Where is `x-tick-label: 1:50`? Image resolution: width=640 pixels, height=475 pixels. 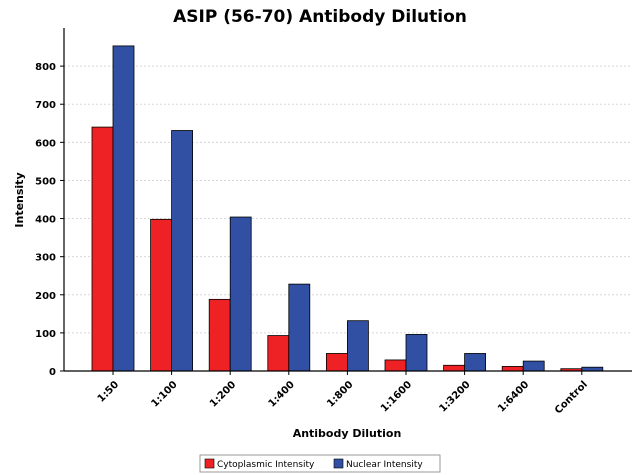 x-tick-label: 1:50 is located at coordinates (108, 391).